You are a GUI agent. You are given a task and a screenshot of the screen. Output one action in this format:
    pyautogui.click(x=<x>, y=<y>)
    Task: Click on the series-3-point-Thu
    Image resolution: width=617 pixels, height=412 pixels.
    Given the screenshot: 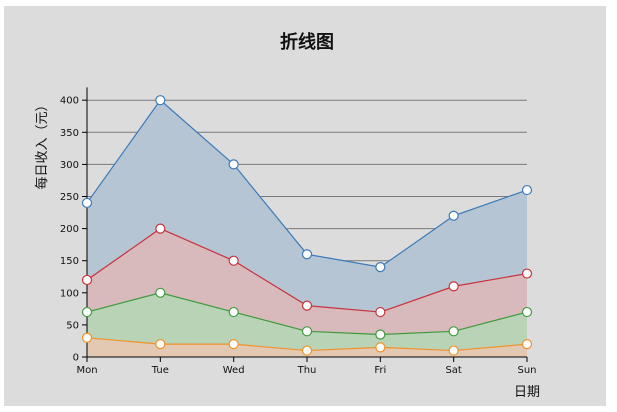 What is the action you would take?
    pyautogui.click(x=307, y=331)
    